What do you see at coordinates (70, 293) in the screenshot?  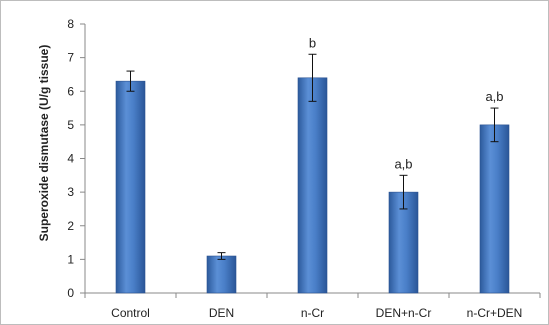 I see `y-tick-label: 0` at bounding box center [70, 293].